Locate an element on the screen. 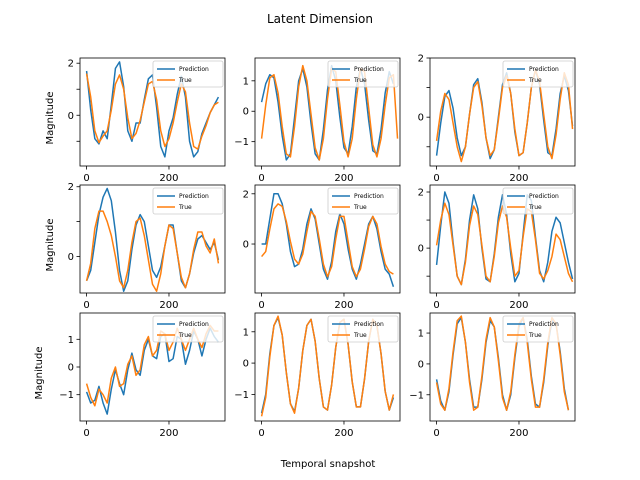 Image resolution: width=640 pixels, height=480 pixels. subplot-8: 0 200 −1 0 1 Prediction True is located at coordinates (317, 375).